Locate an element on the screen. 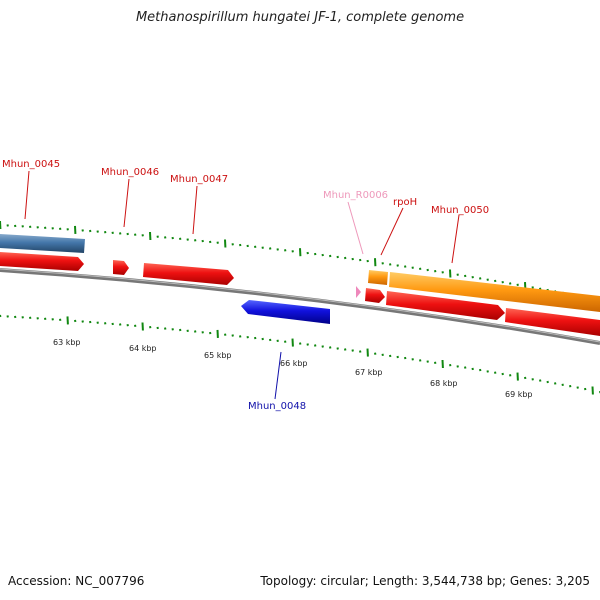  gene-label-mhun-0050: Mhun_0050 is located at coordinates (460, 210).